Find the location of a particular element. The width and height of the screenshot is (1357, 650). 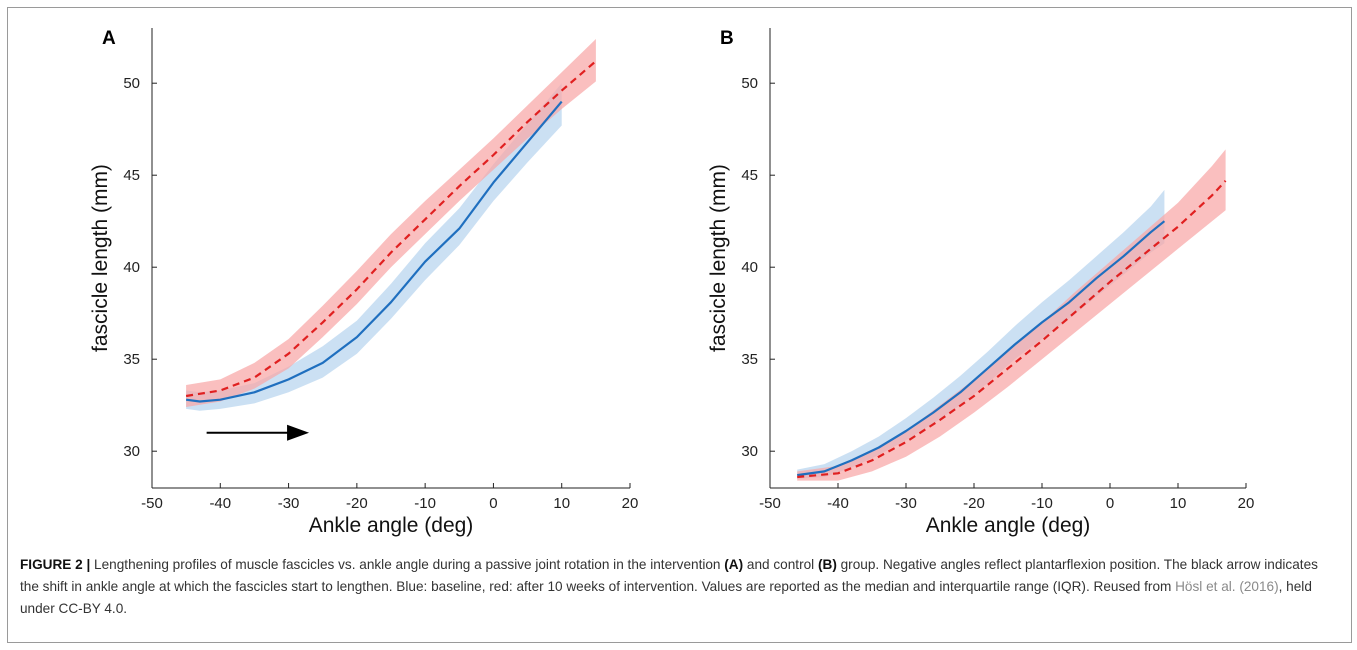

panel-letter: B is located at coordinates (727, 38).